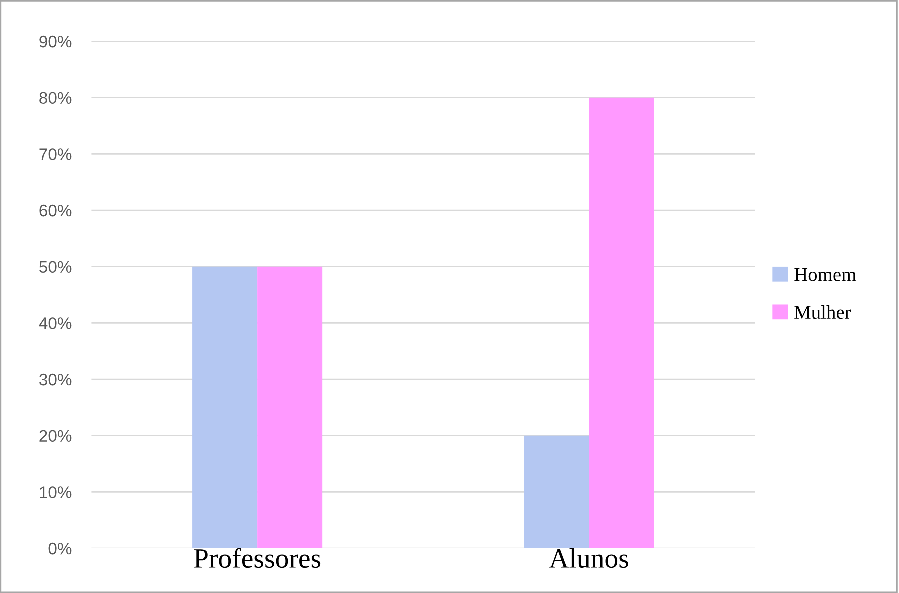 This screenshot has height=593, width=899. I want to click on y-tick-label: 80%, so click(56, 98).